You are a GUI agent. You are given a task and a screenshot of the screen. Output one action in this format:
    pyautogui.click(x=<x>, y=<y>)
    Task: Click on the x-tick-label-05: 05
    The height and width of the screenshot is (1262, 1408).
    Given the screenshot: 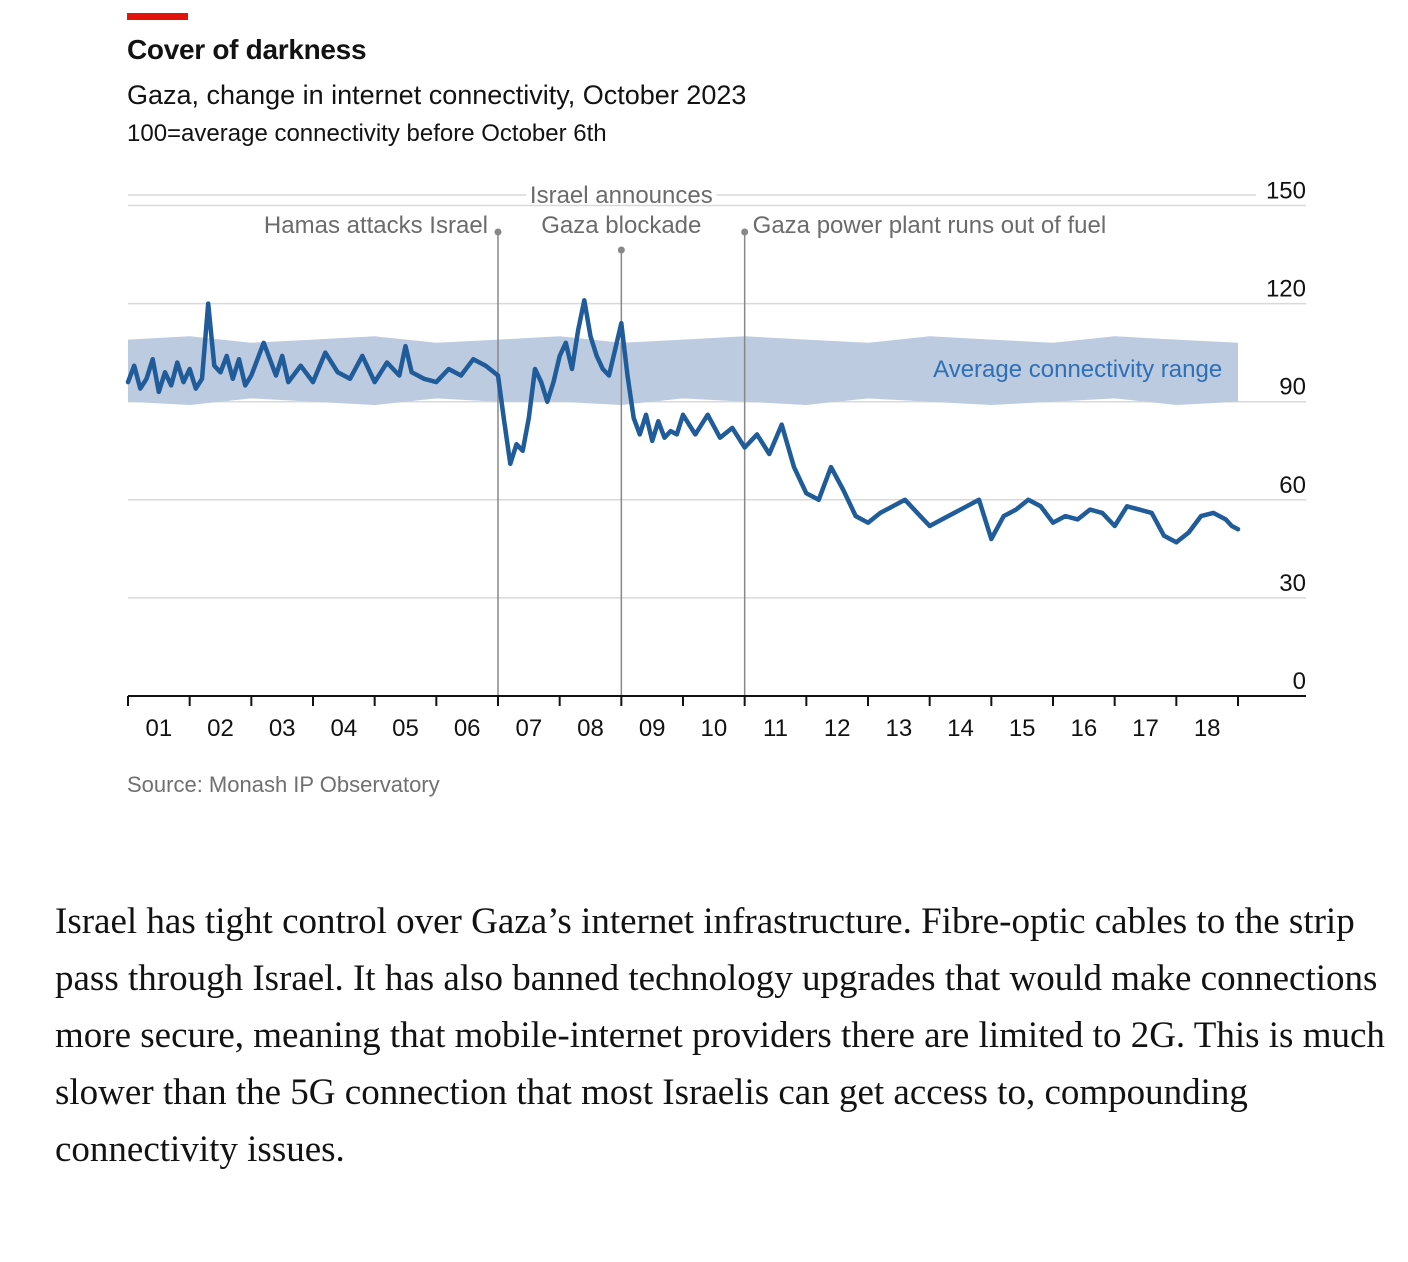 What is the action you would take?
    pyautogui.click(x=405, y=728)
    